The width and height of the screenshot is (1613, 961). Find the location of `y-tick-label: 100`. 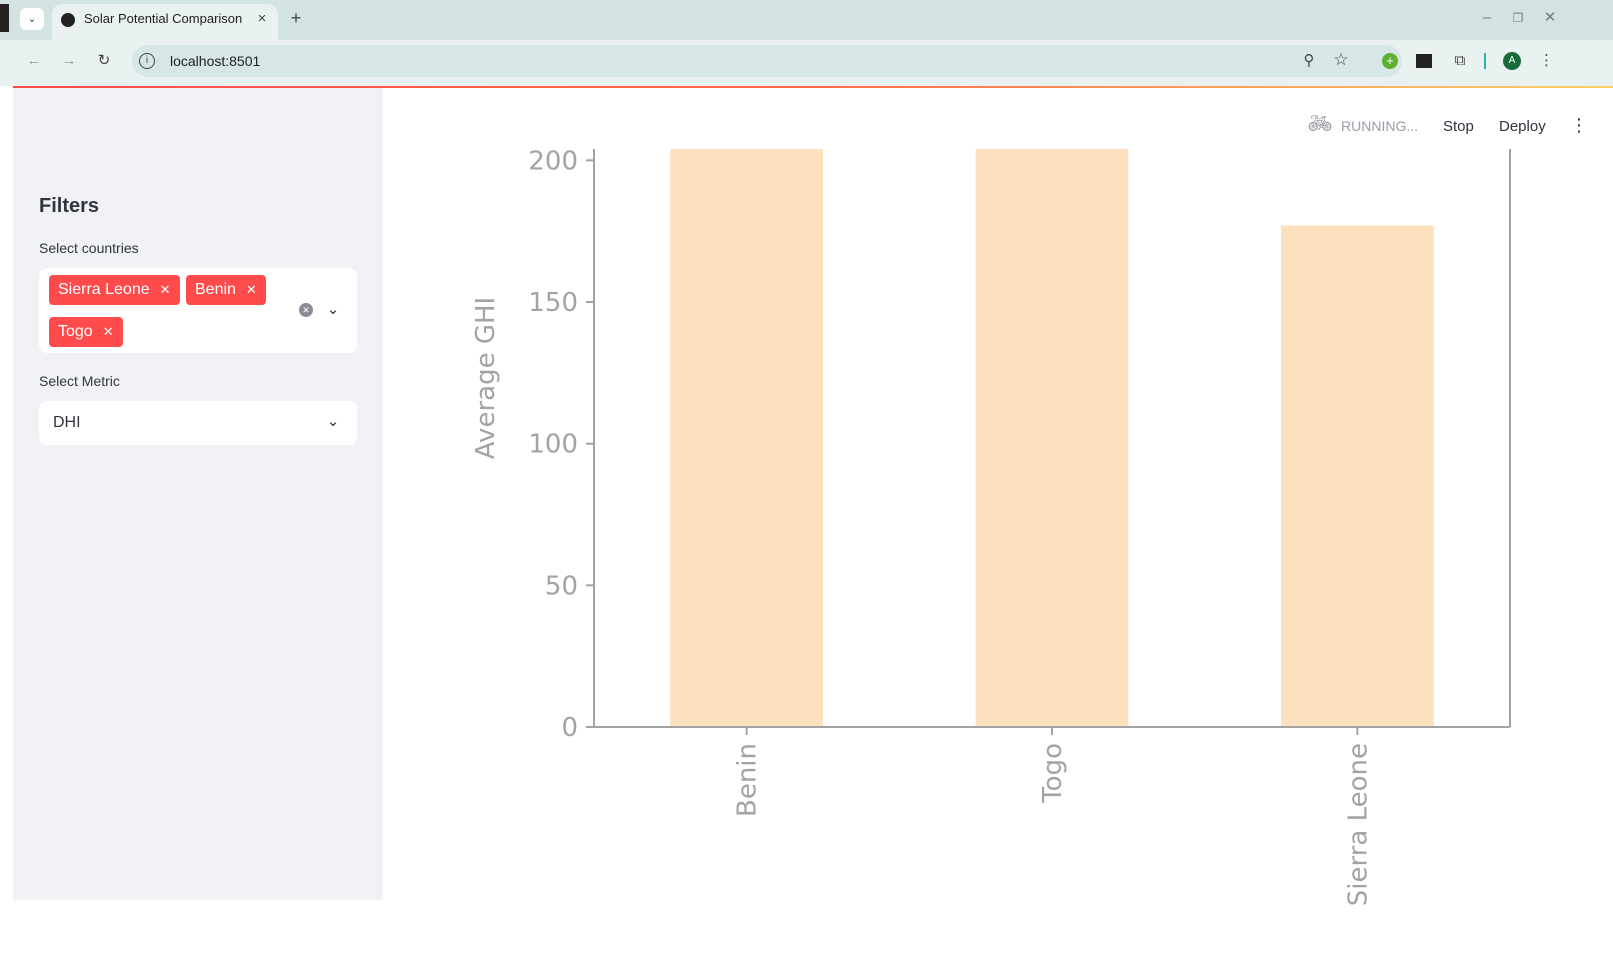

y-tick-label: 100 is located at coordinates (553, 445).